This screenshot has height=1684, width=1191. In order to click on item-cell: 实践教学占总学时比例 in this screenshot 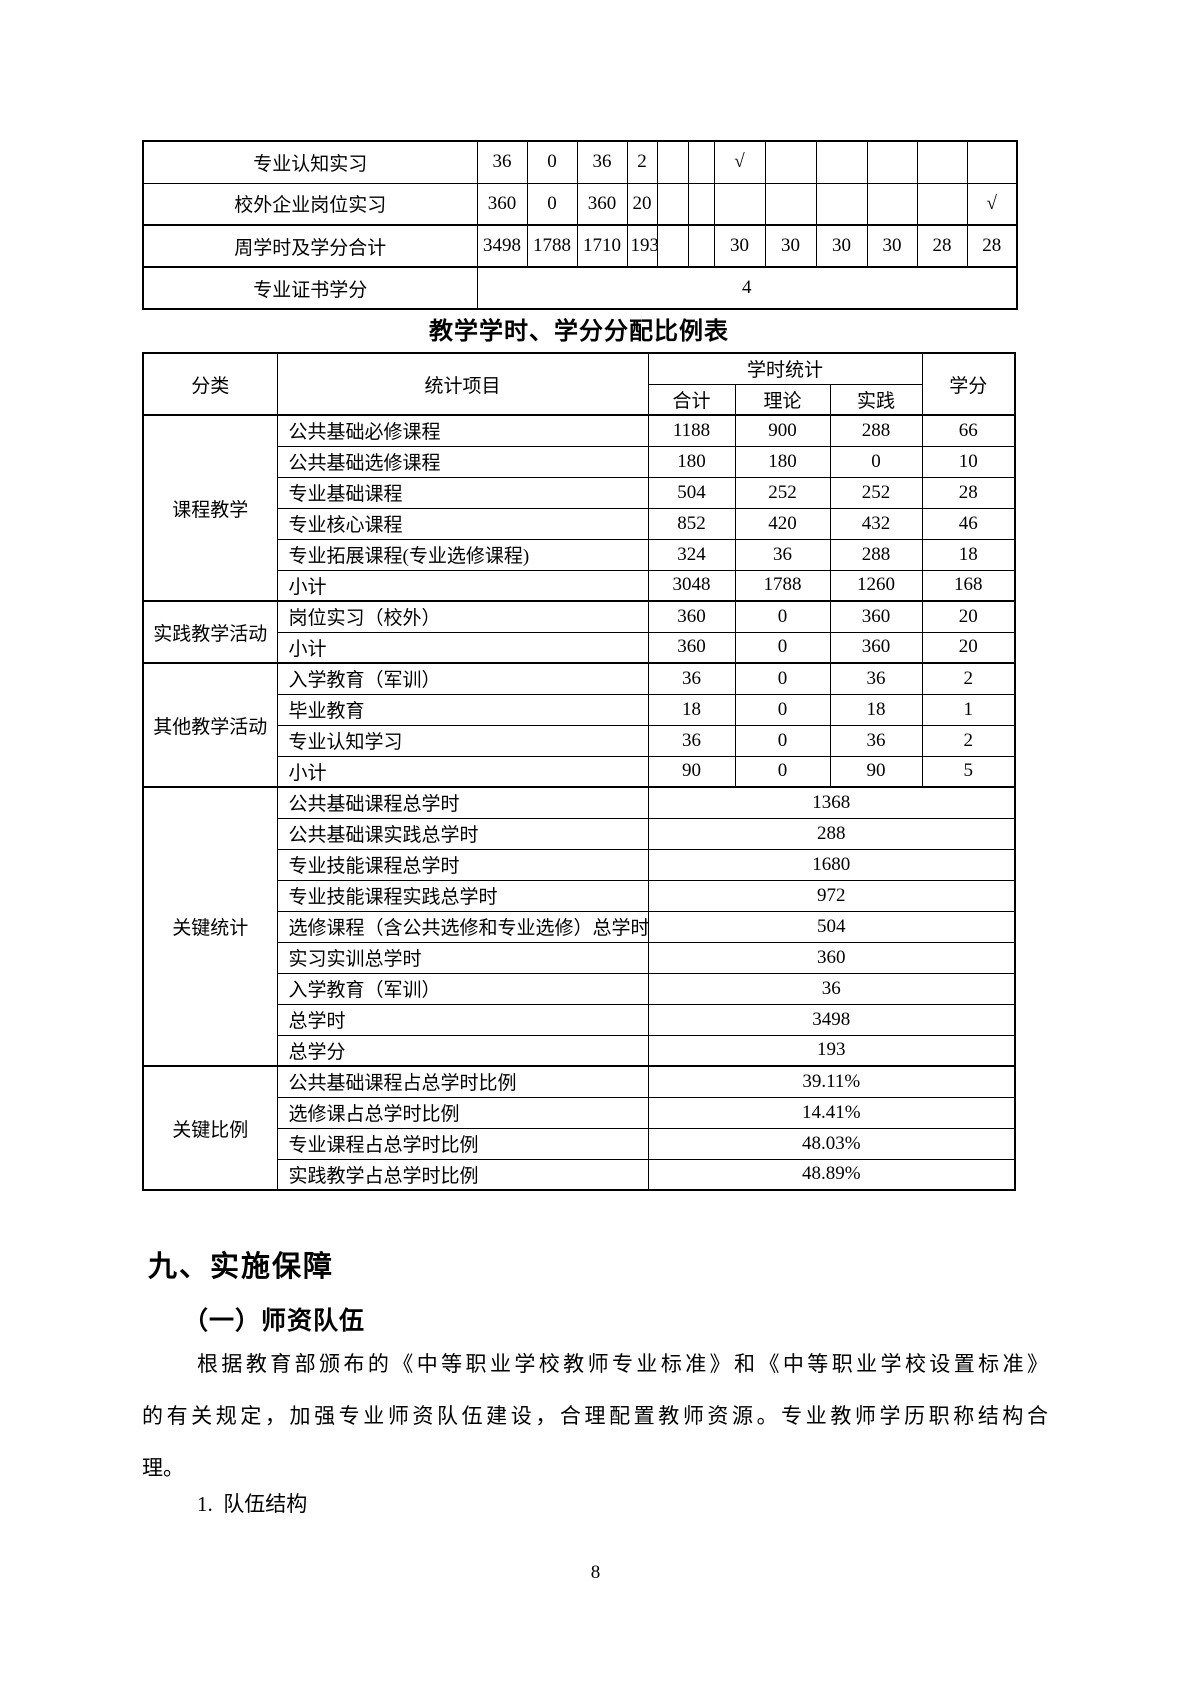, I will do `click(462, 1174)`.